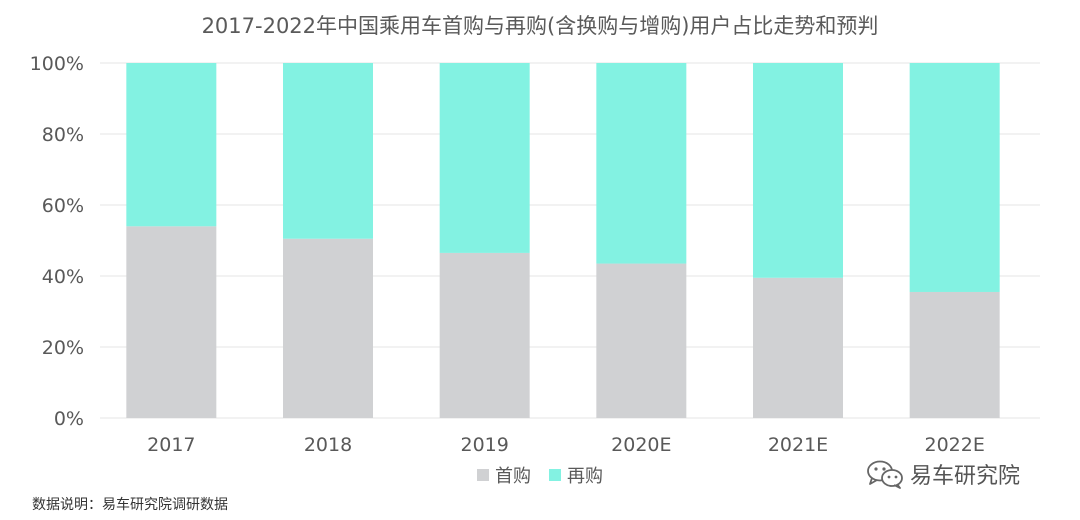  Describe the element at coordinates (69, 419) in the screenshot. I see `y-tick-label: 0%` at that location.